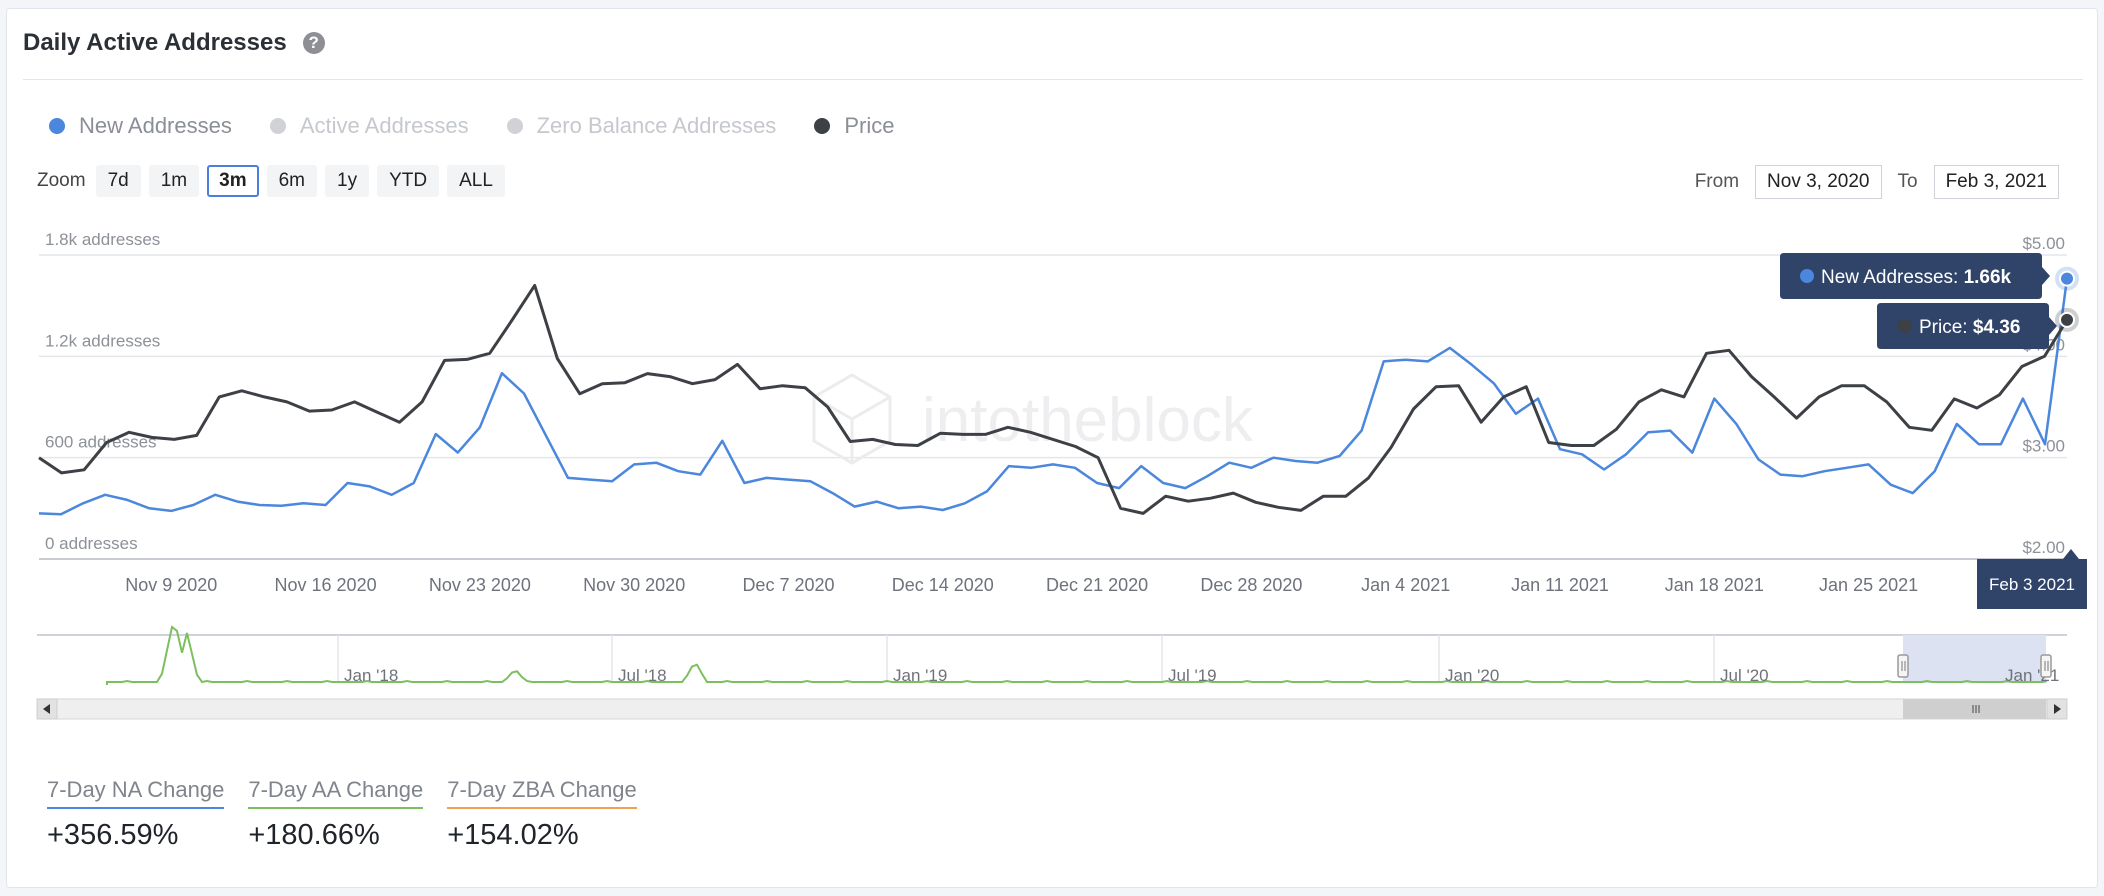  I want to click on navigator-axis-label: Jul '18, so click(642, 675).